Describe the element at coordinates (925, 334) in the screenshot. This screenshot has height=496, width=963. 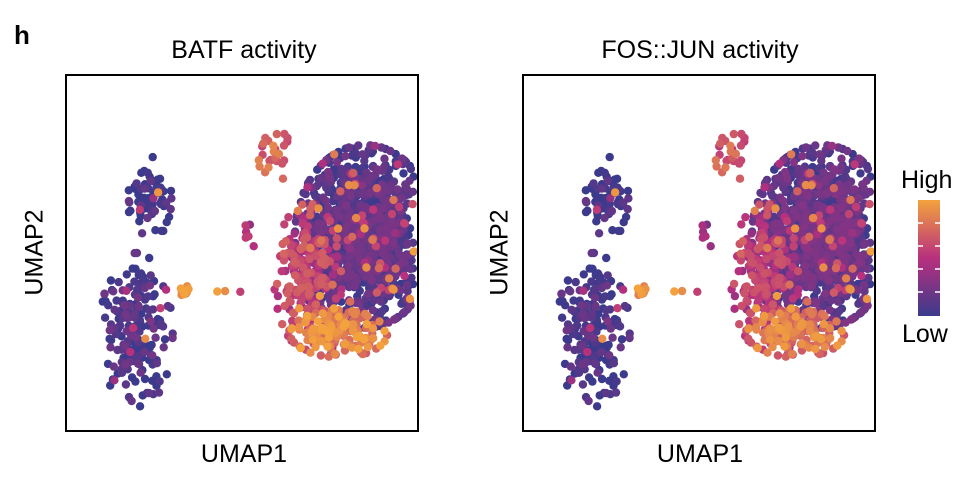
I see `legend-low-label: Low` at that location.